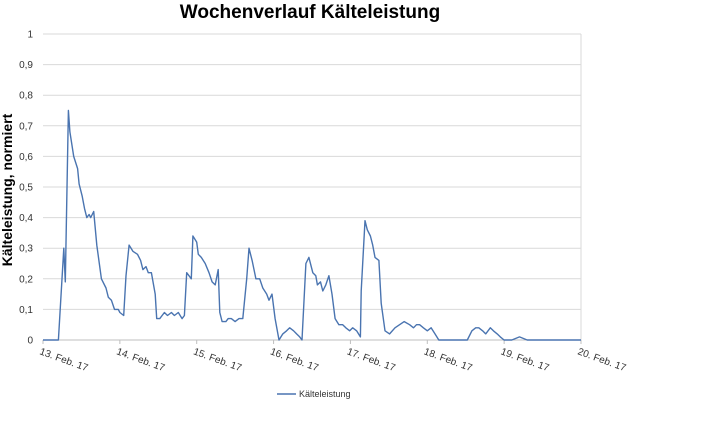 This screenshot has height=428, width=727. I want to click on y-tick-label: 0,5, so click(26, 188).